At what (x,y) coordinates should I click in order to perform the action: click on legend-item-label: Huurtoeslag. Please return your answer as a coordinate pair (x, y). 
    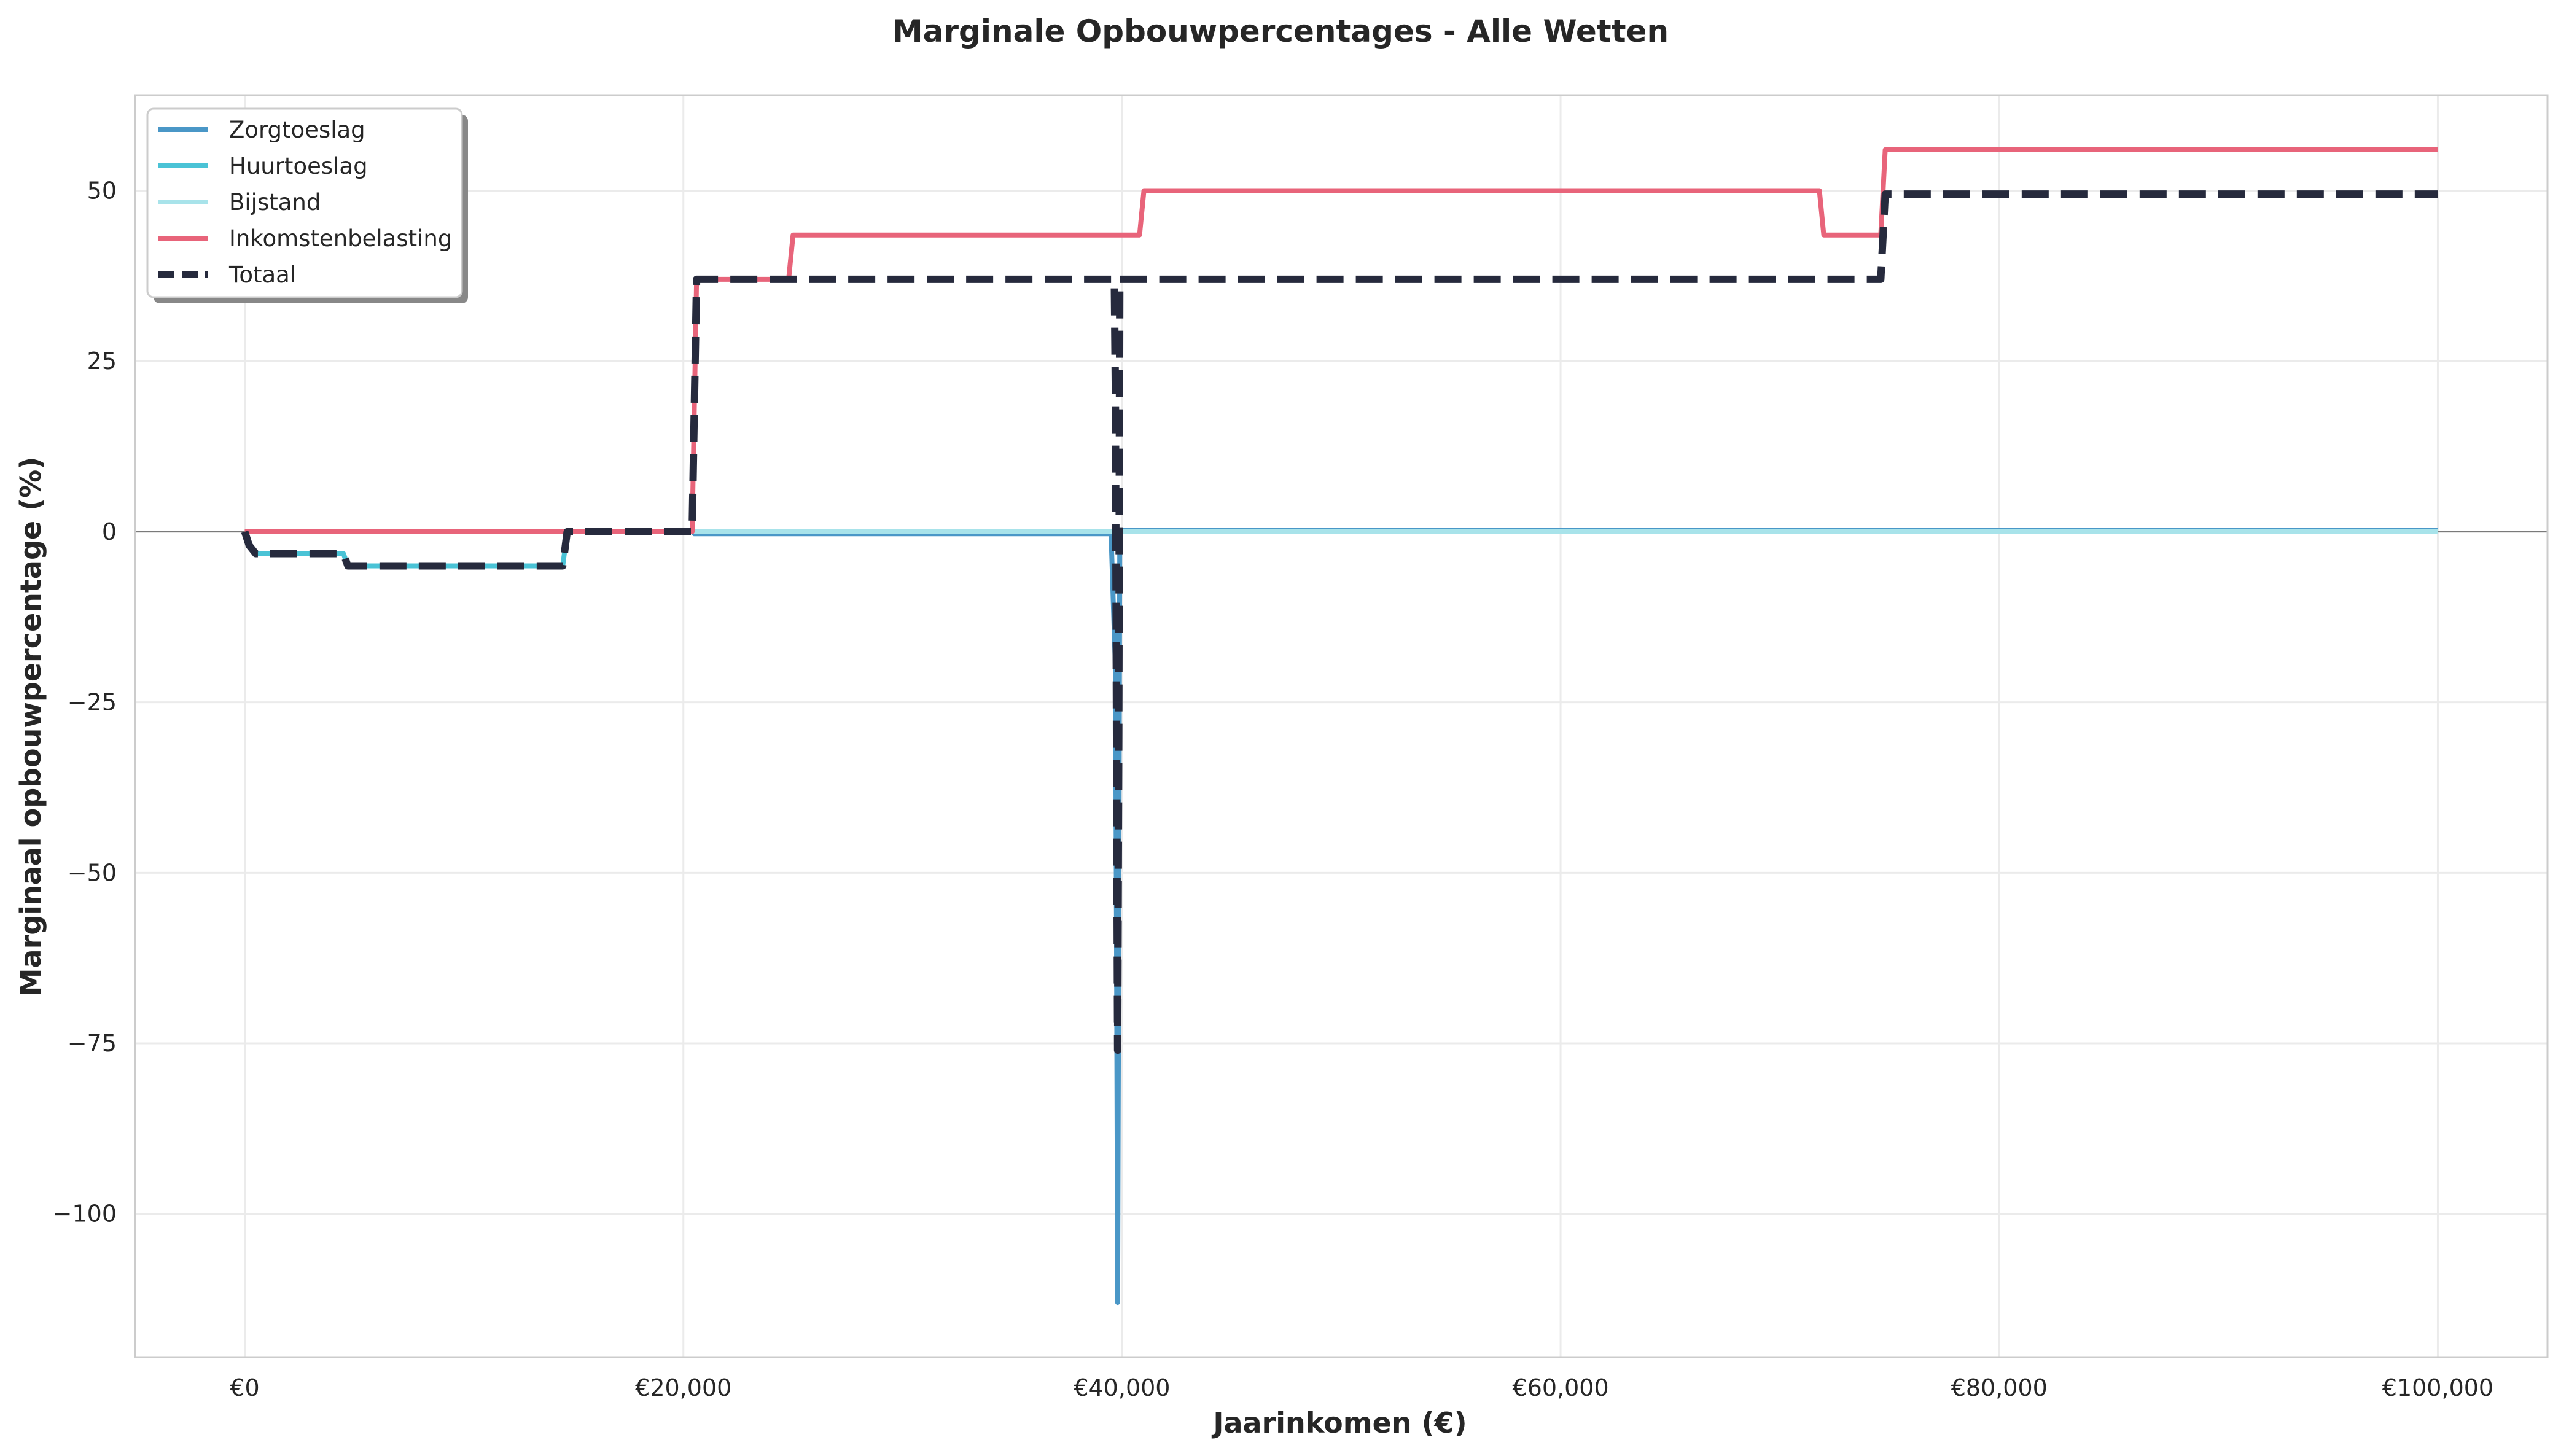
    Looking at the image, I should click on (298, 166).